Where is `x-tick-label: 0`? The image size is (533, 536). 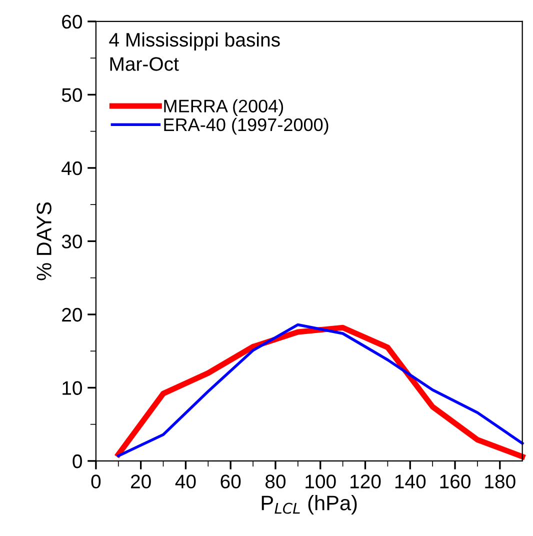 x-tick-label: 0 is located at coordinates (96, 481).